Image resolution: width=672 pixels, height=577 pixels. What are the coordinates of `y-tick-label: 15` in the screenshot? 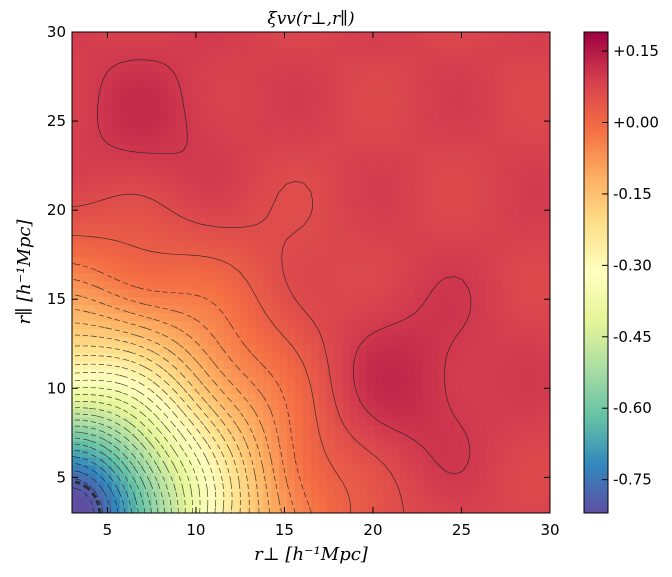 It's located at (56, 299).